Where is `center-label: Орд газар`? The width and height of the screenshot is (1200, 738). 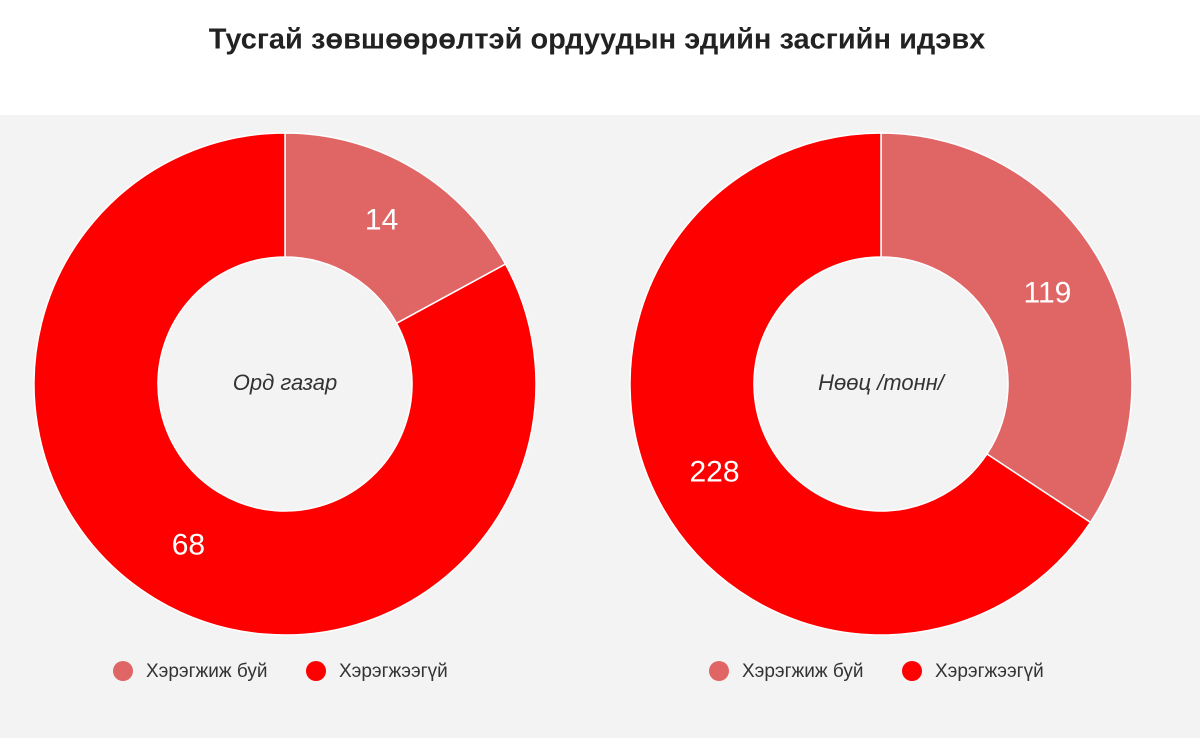 center-label: Орд газар is located at coordinates (285, 382).